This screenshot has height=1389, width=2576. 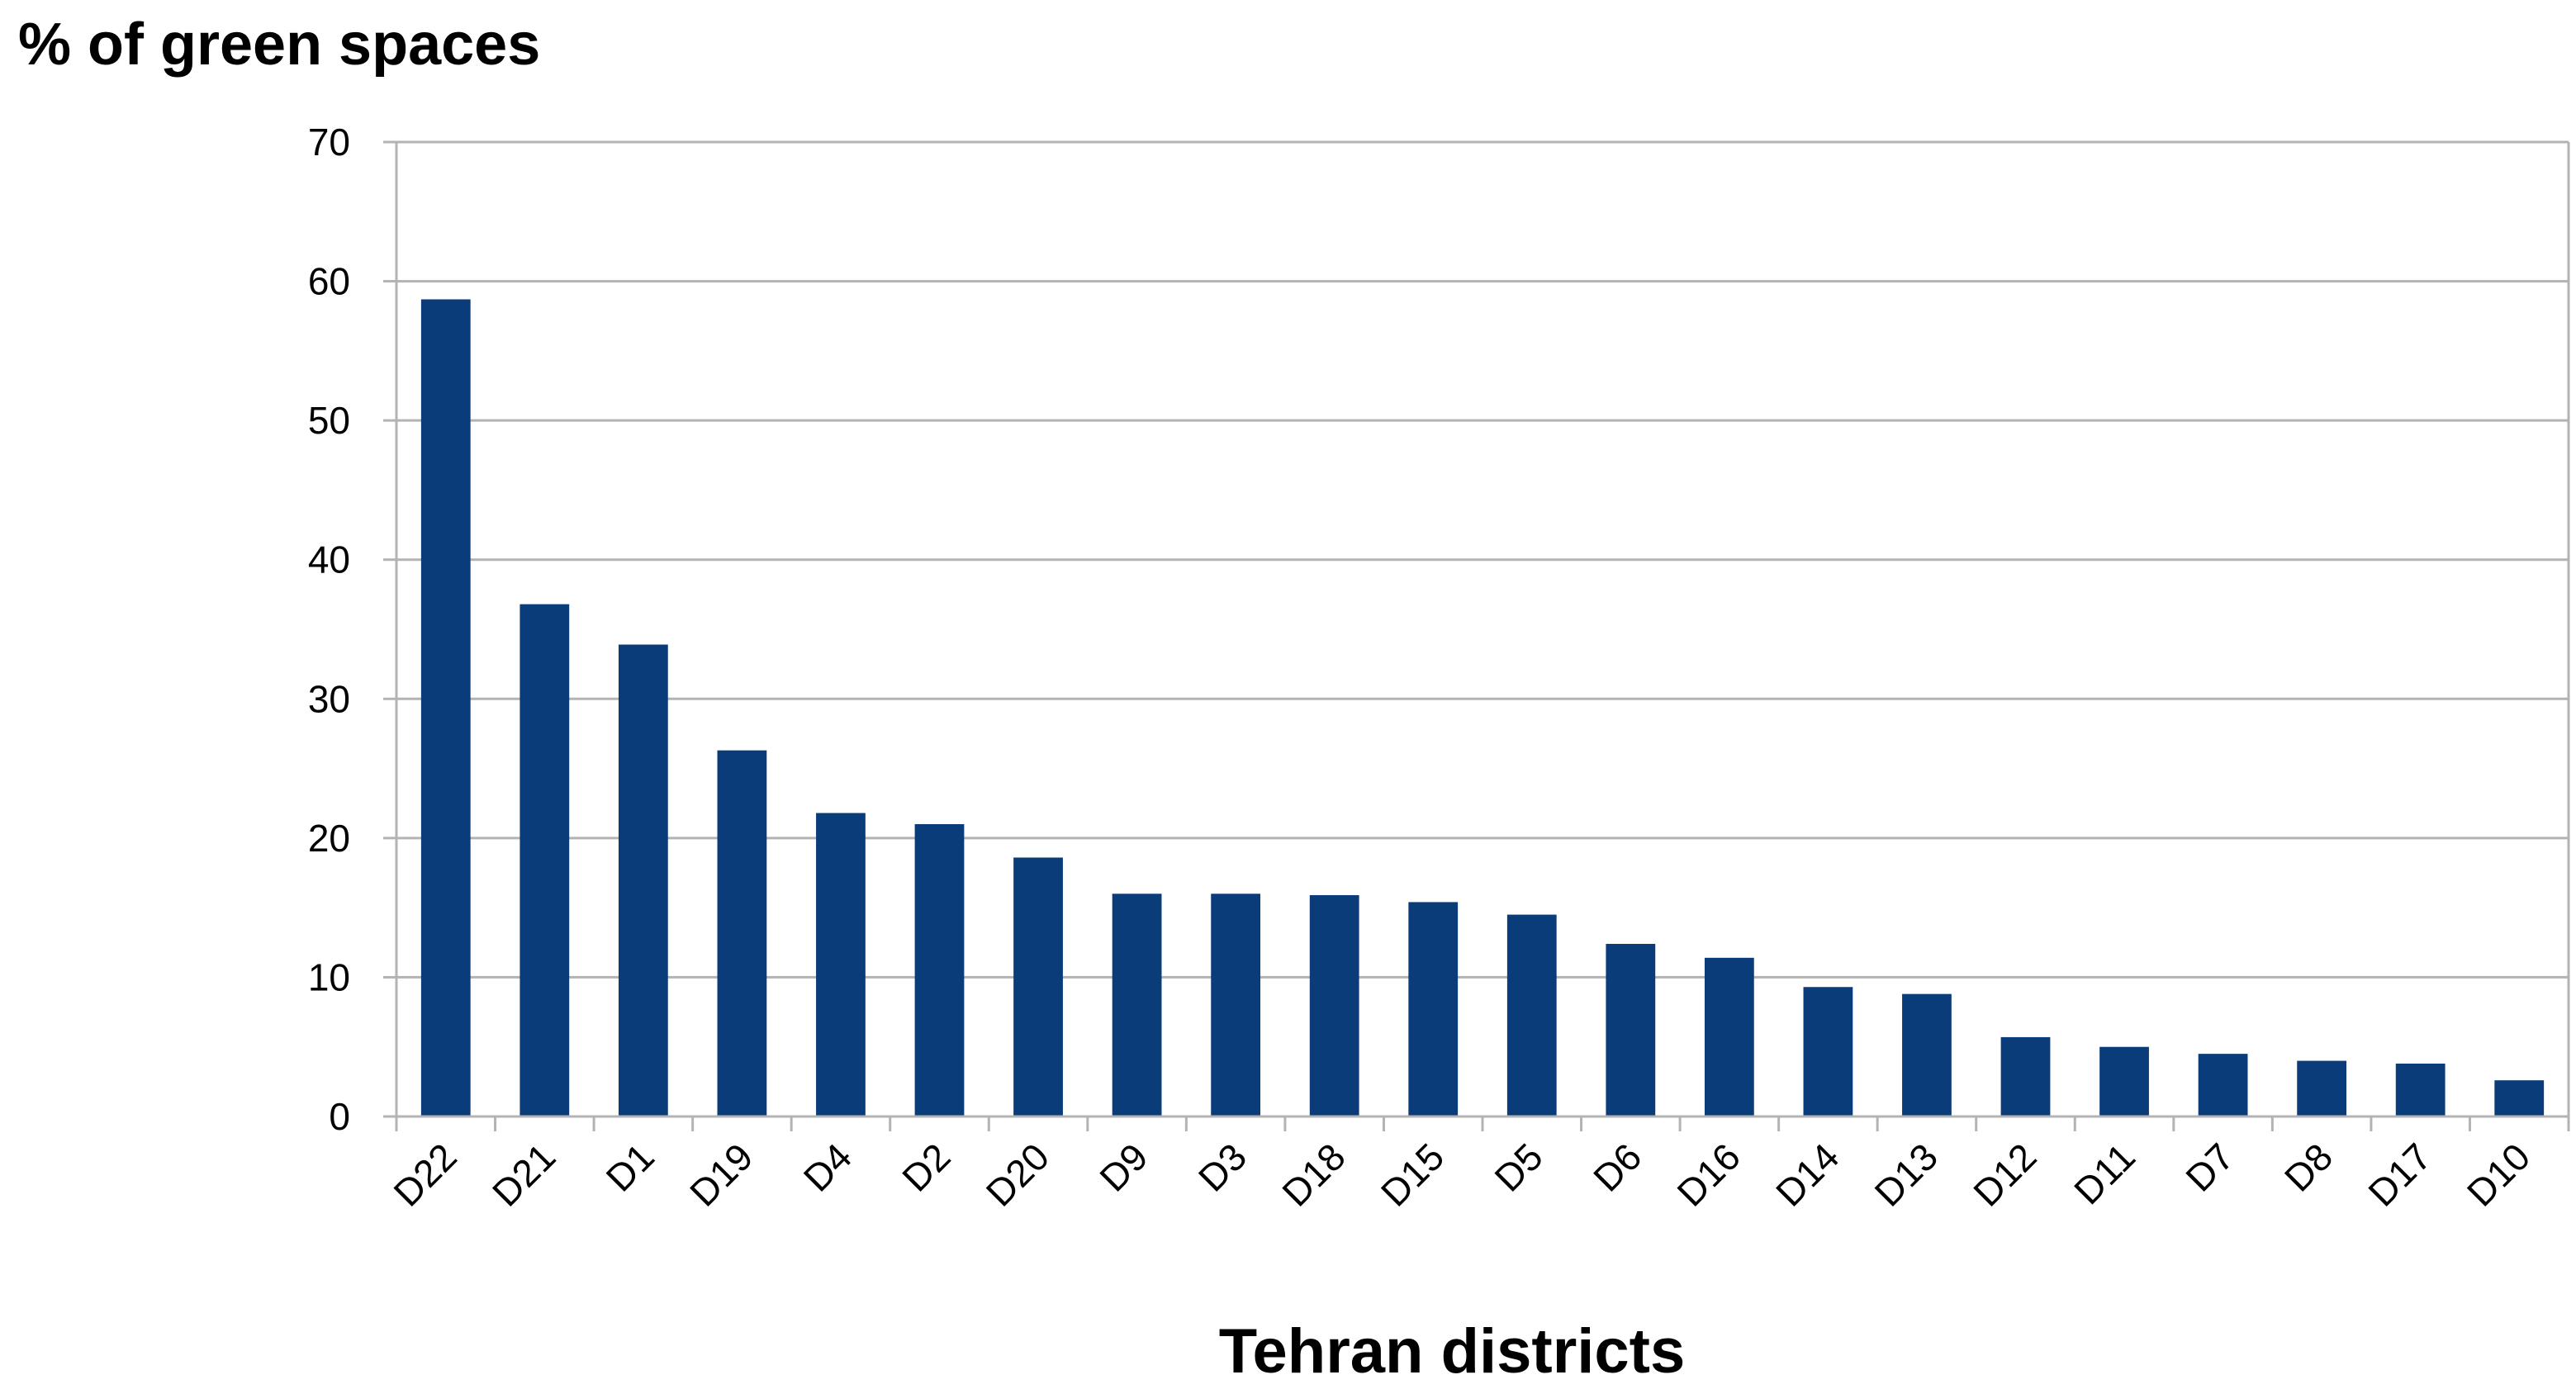 I want to click on y-tick-label: 60, so click(x=329, y=281).